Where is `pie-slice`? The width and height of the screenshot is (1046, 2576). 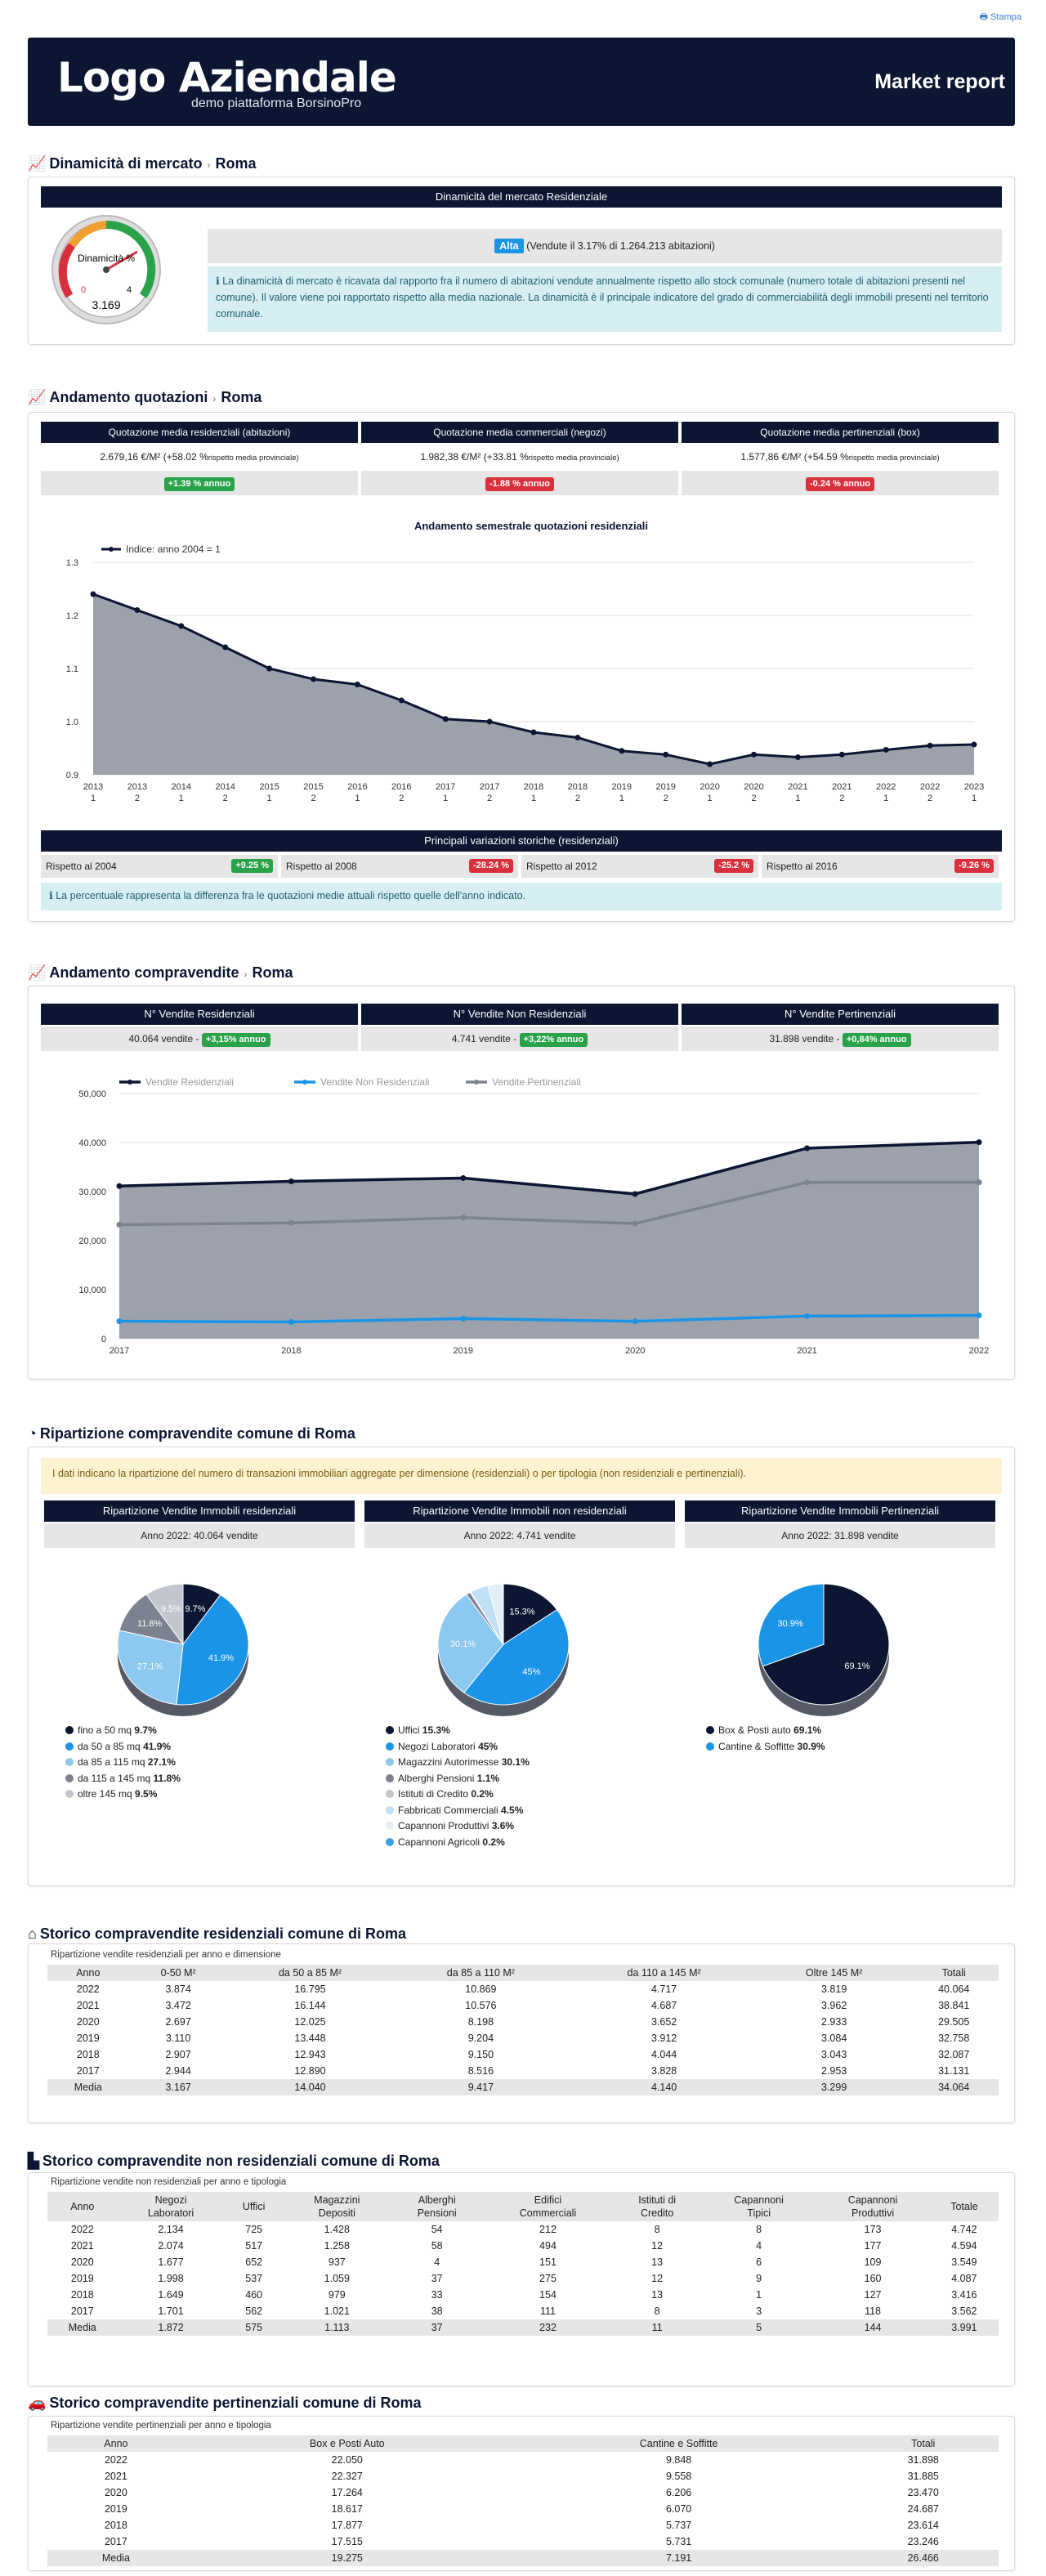 pie-slice is located at coordinates (516, 1657).